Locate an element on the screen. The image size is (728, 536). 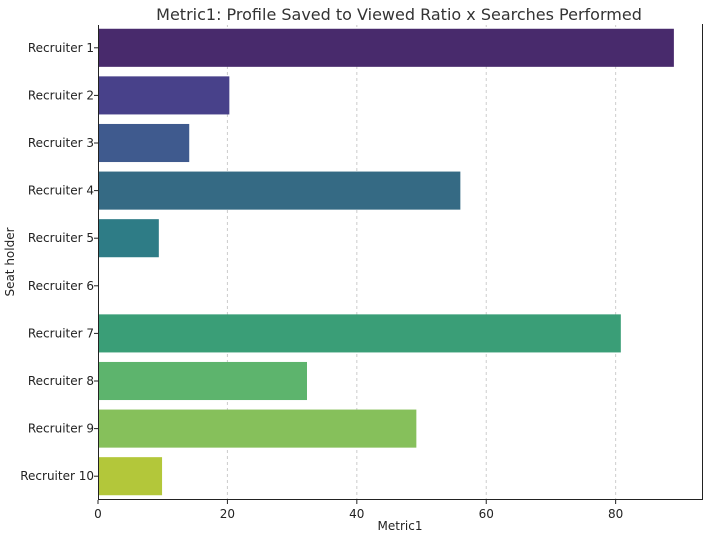
x-tick-label: 20 is located at coordinates (227, 514).